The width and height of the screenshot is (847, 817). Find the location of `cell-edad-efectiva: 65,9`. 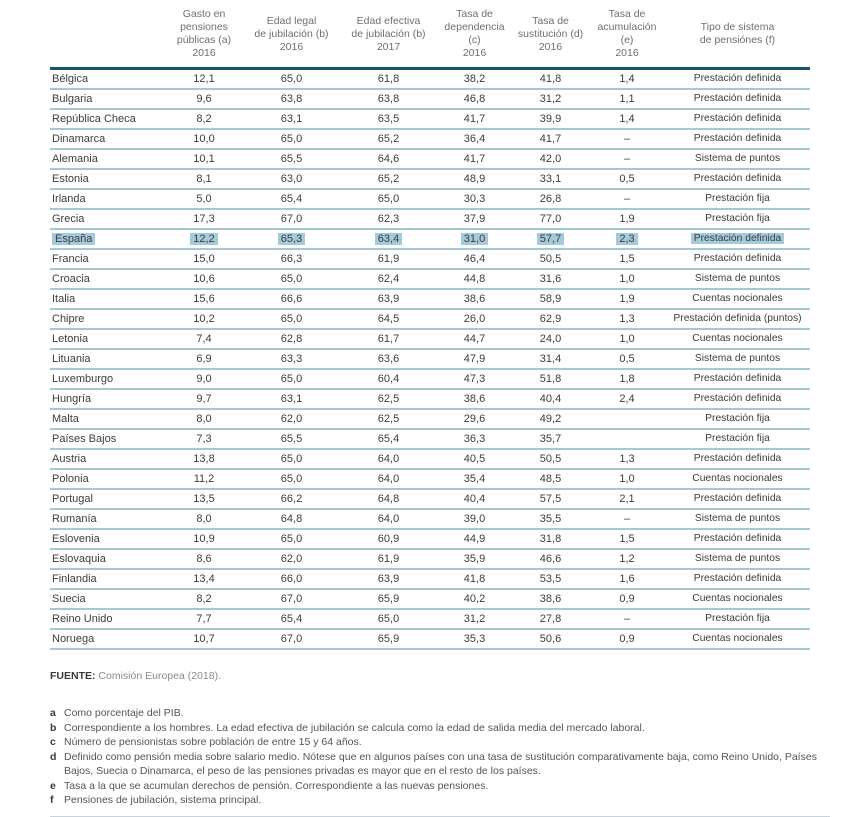

cell-edad-efectiva: 65,9 is located at coordinates (388, 599).